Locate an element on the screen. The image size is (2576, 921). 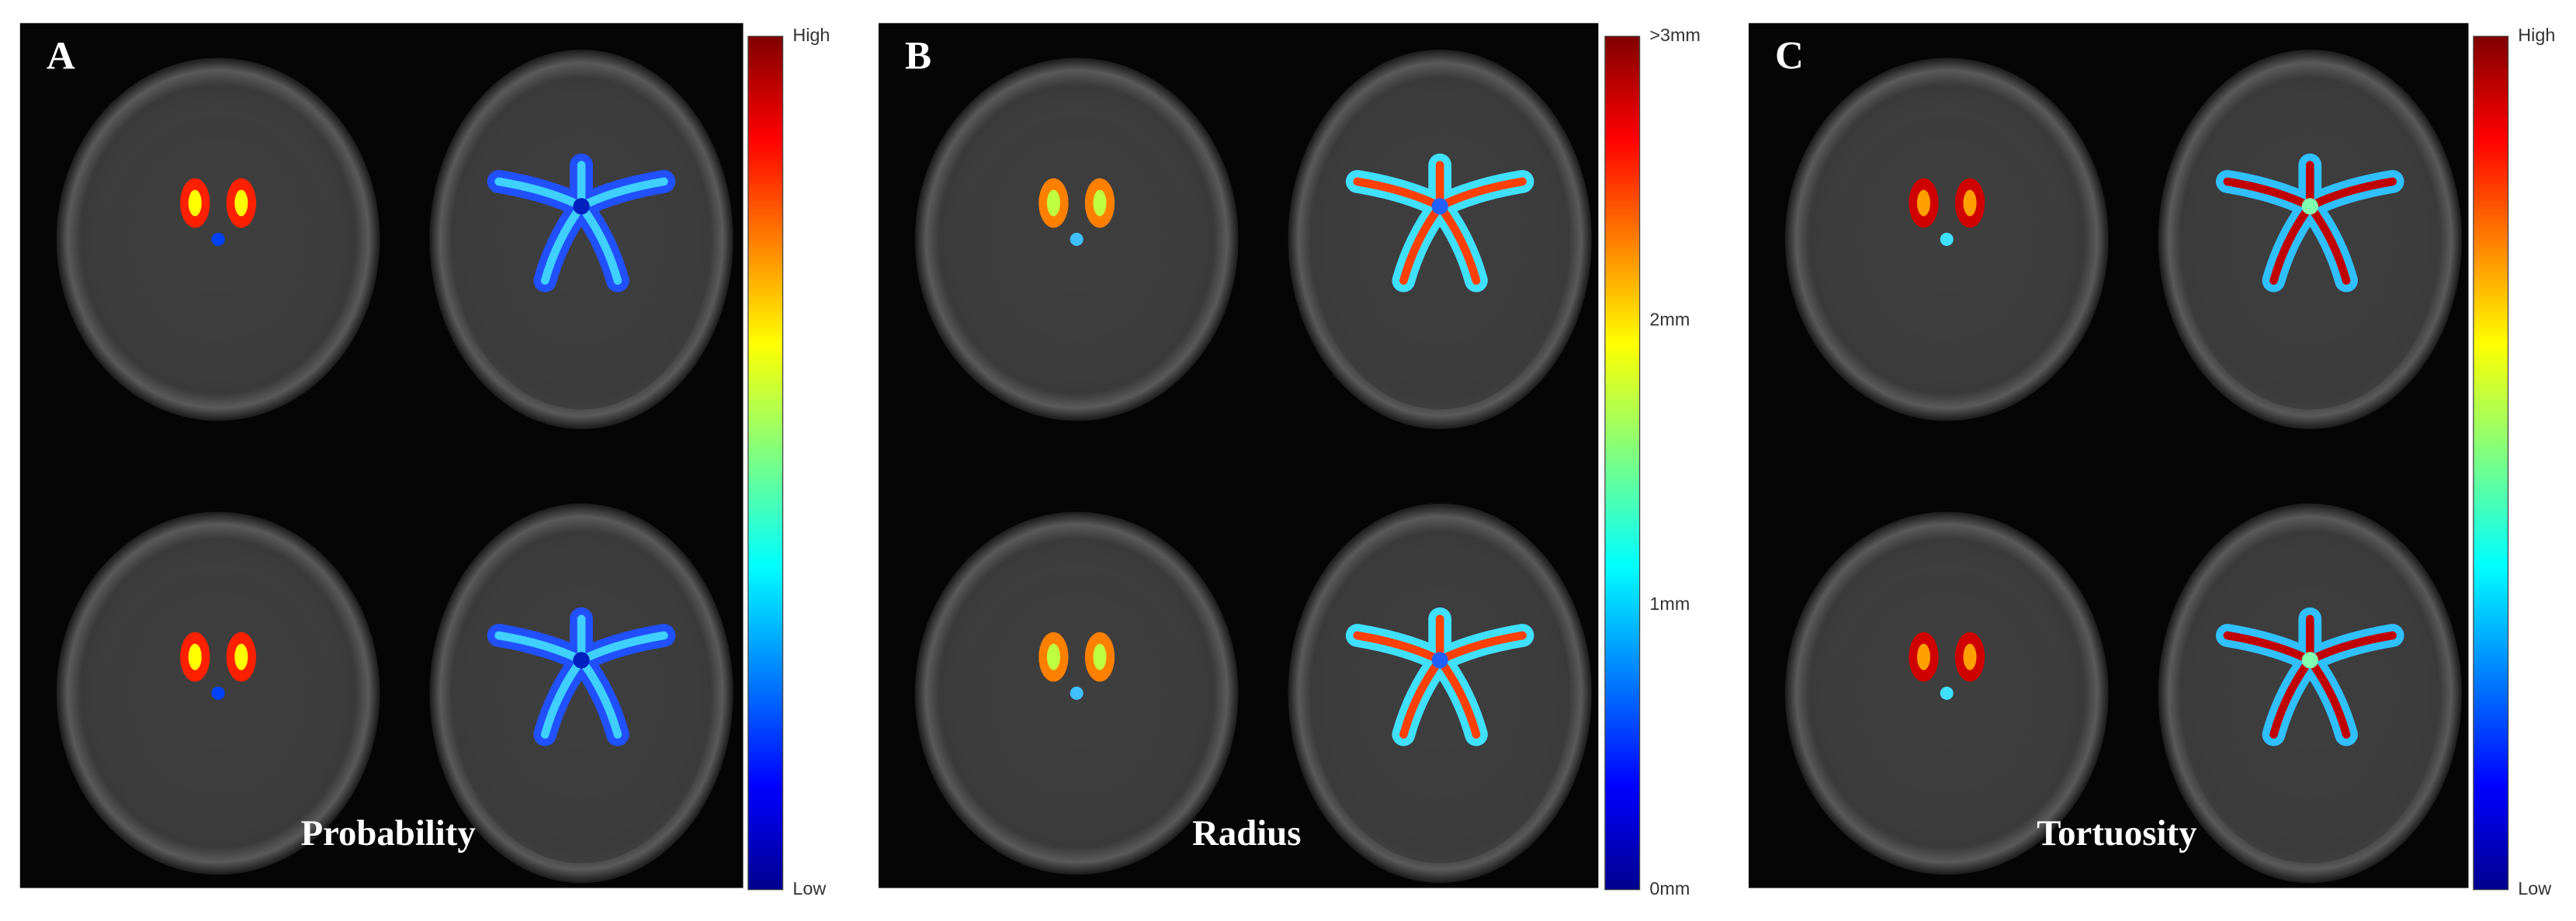
colorbar-label: 2mm is located at coordinates (1669, 320).